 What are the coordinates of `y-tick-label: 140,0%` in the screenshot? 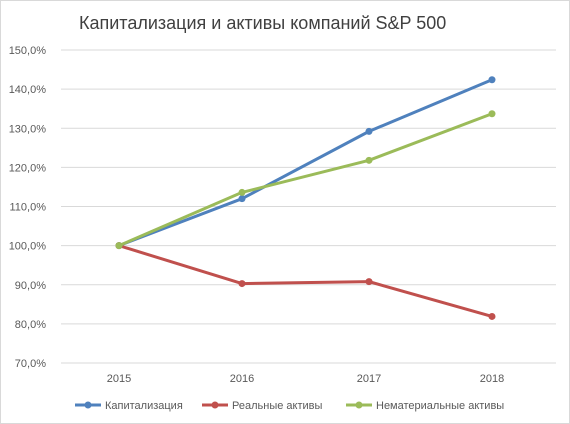 It's located at (28, 90).